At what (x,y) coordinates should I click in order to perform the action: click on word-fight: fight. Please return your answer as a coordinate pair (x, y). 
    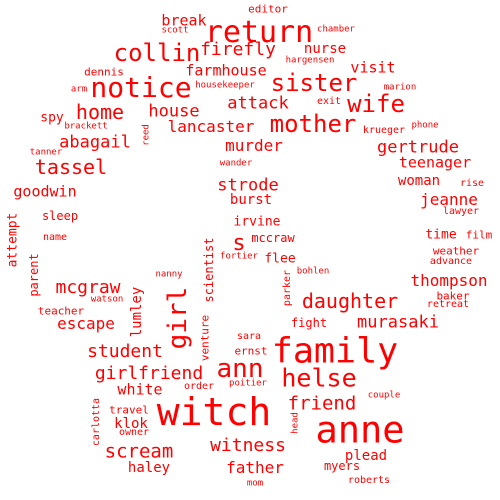
    Looking at the image, I should click on (309, 323).